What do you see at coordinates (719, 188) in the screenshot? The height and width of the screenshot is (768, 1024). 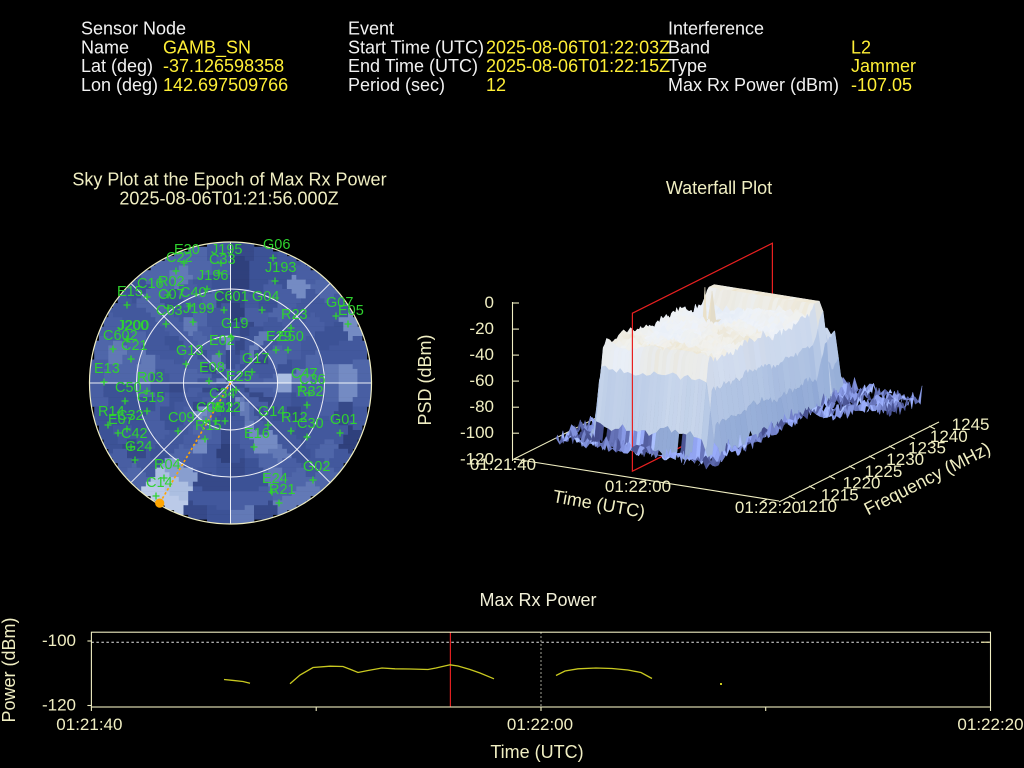 I see `svg-text: Waterfall Plot` at bounding box center [719, 188].